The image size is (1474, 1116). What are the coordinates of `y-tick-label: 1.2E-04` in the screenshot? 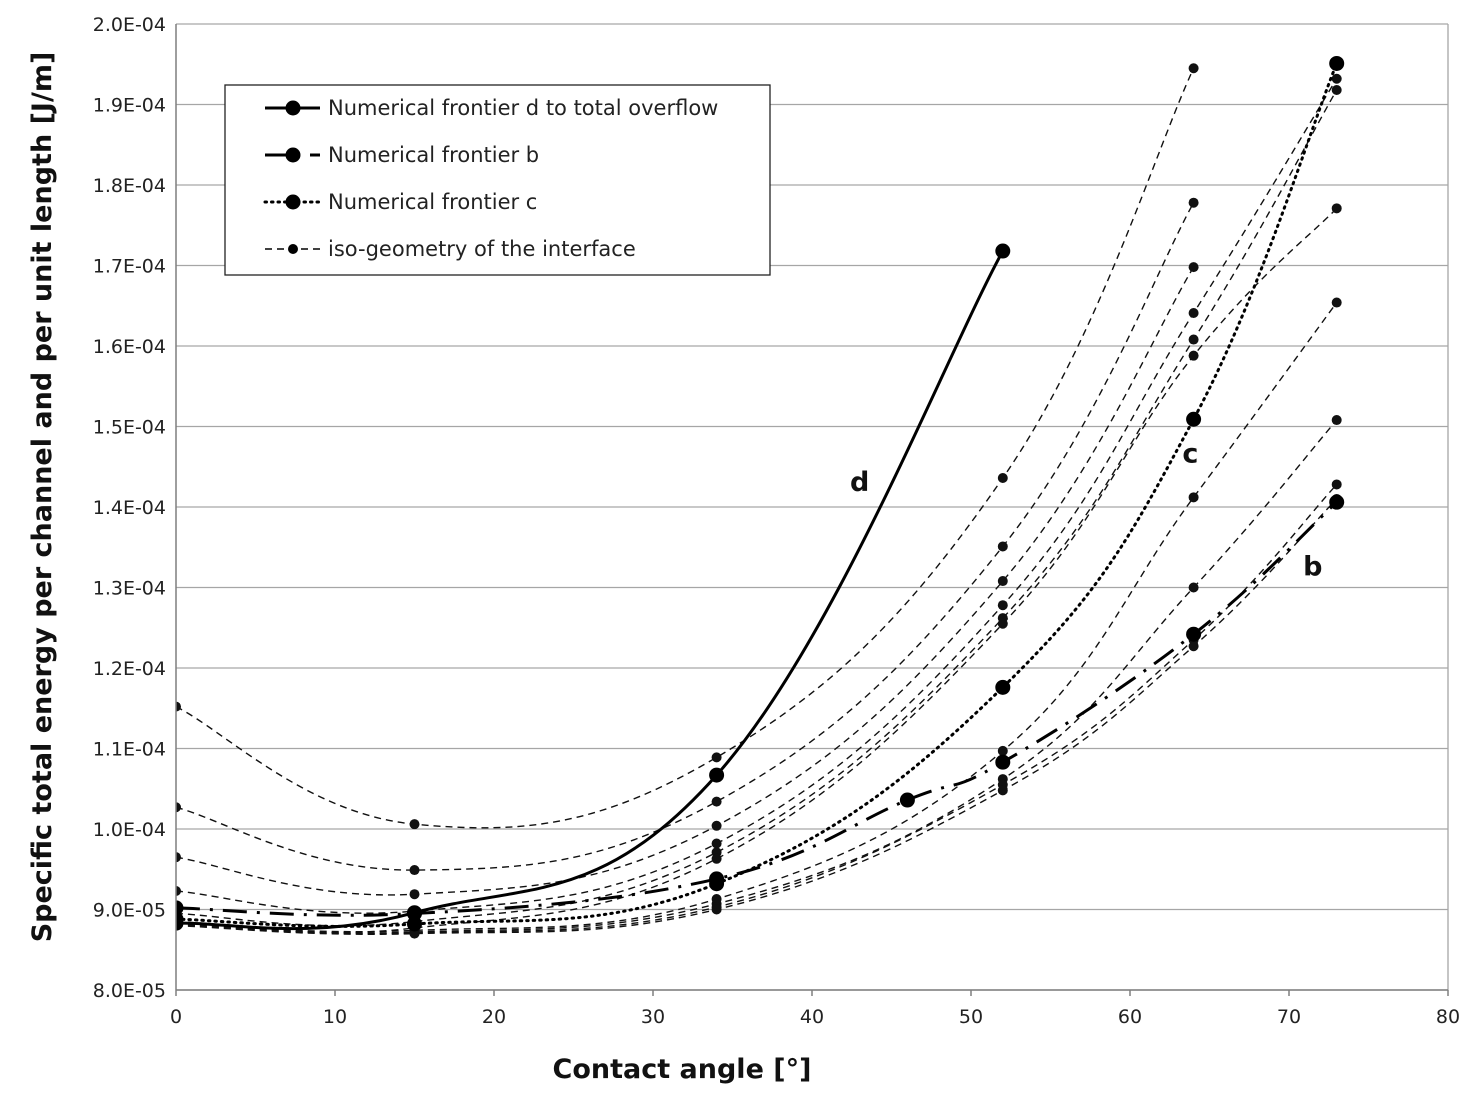 It's located at (129, 669).